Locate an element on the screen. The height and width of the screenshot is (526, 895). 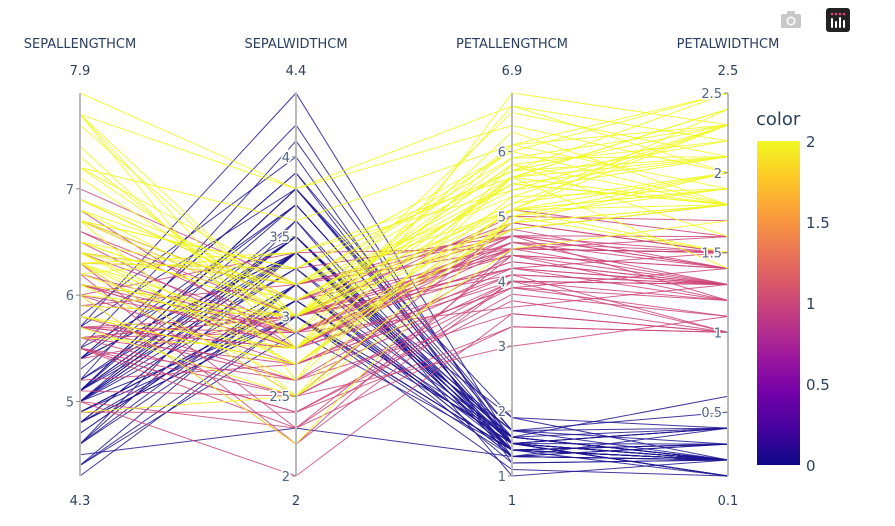
tick-label: 7 is located at coordinates (70, 190).